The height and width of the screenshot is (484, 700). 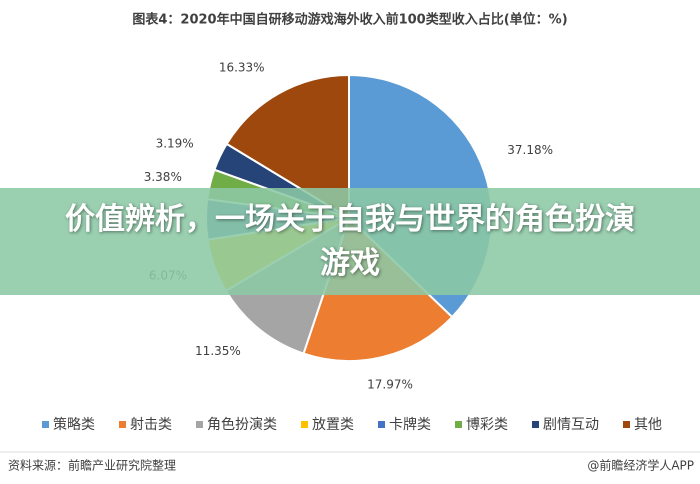 I want to click on legend-label: 其他, so click(x=648, y=425).